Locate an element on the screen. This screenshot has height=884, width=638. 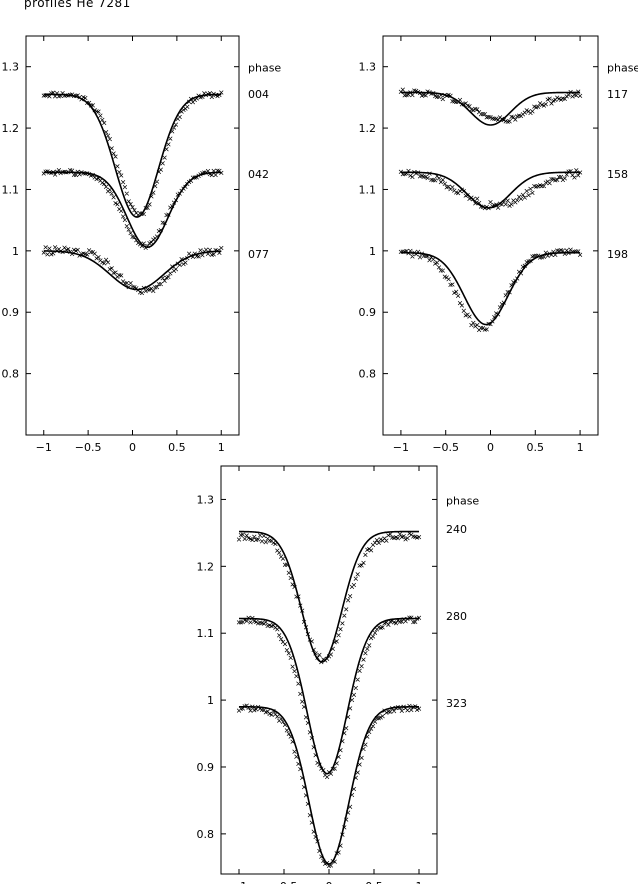
series-label: 117 is located at coordinates (617, 94).